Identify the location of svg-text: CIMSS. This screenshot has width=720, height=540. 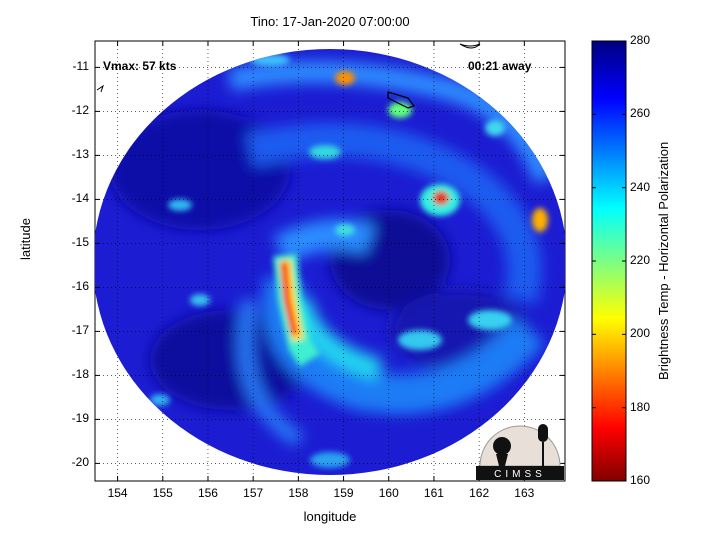
(520, 474).